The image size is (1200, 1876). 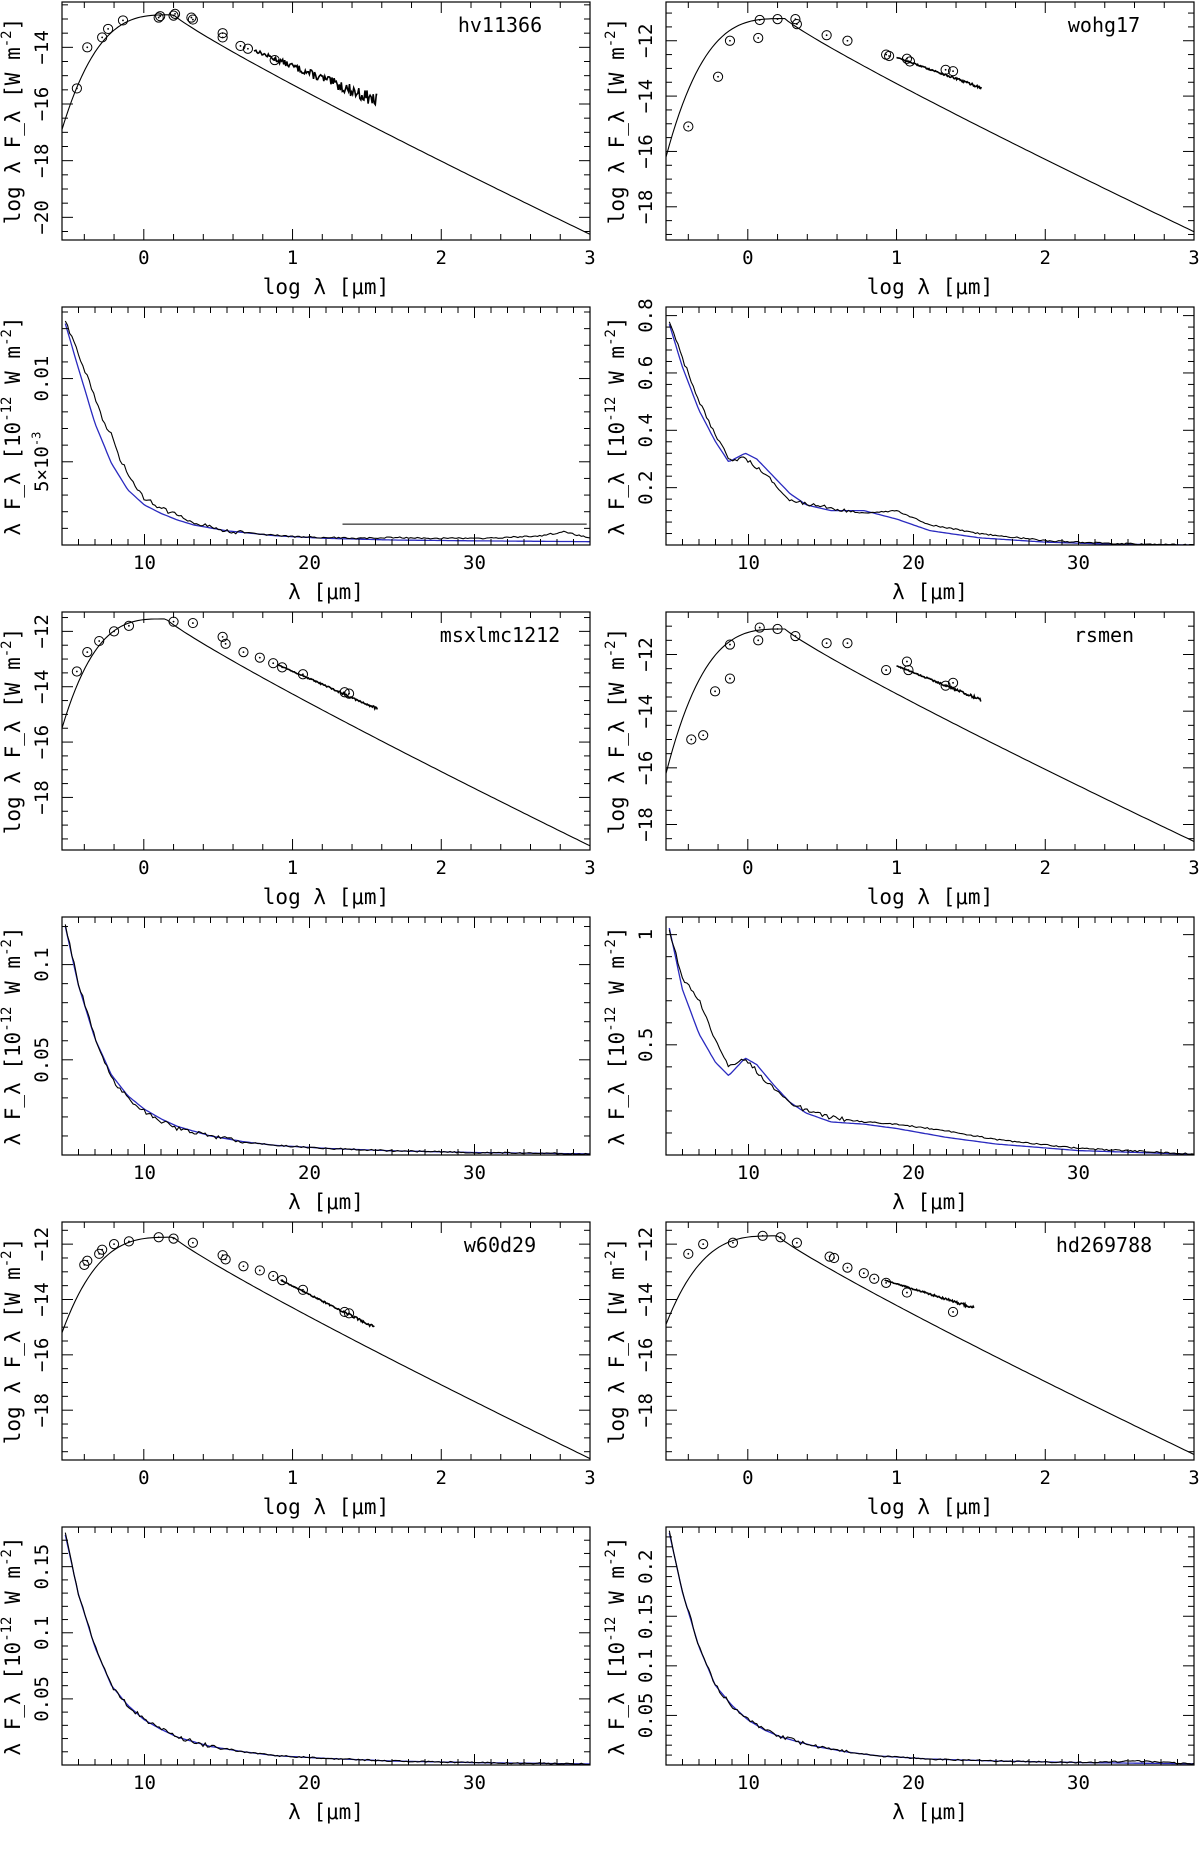 I want to click on axes-frame, so click(x=930, y=121).